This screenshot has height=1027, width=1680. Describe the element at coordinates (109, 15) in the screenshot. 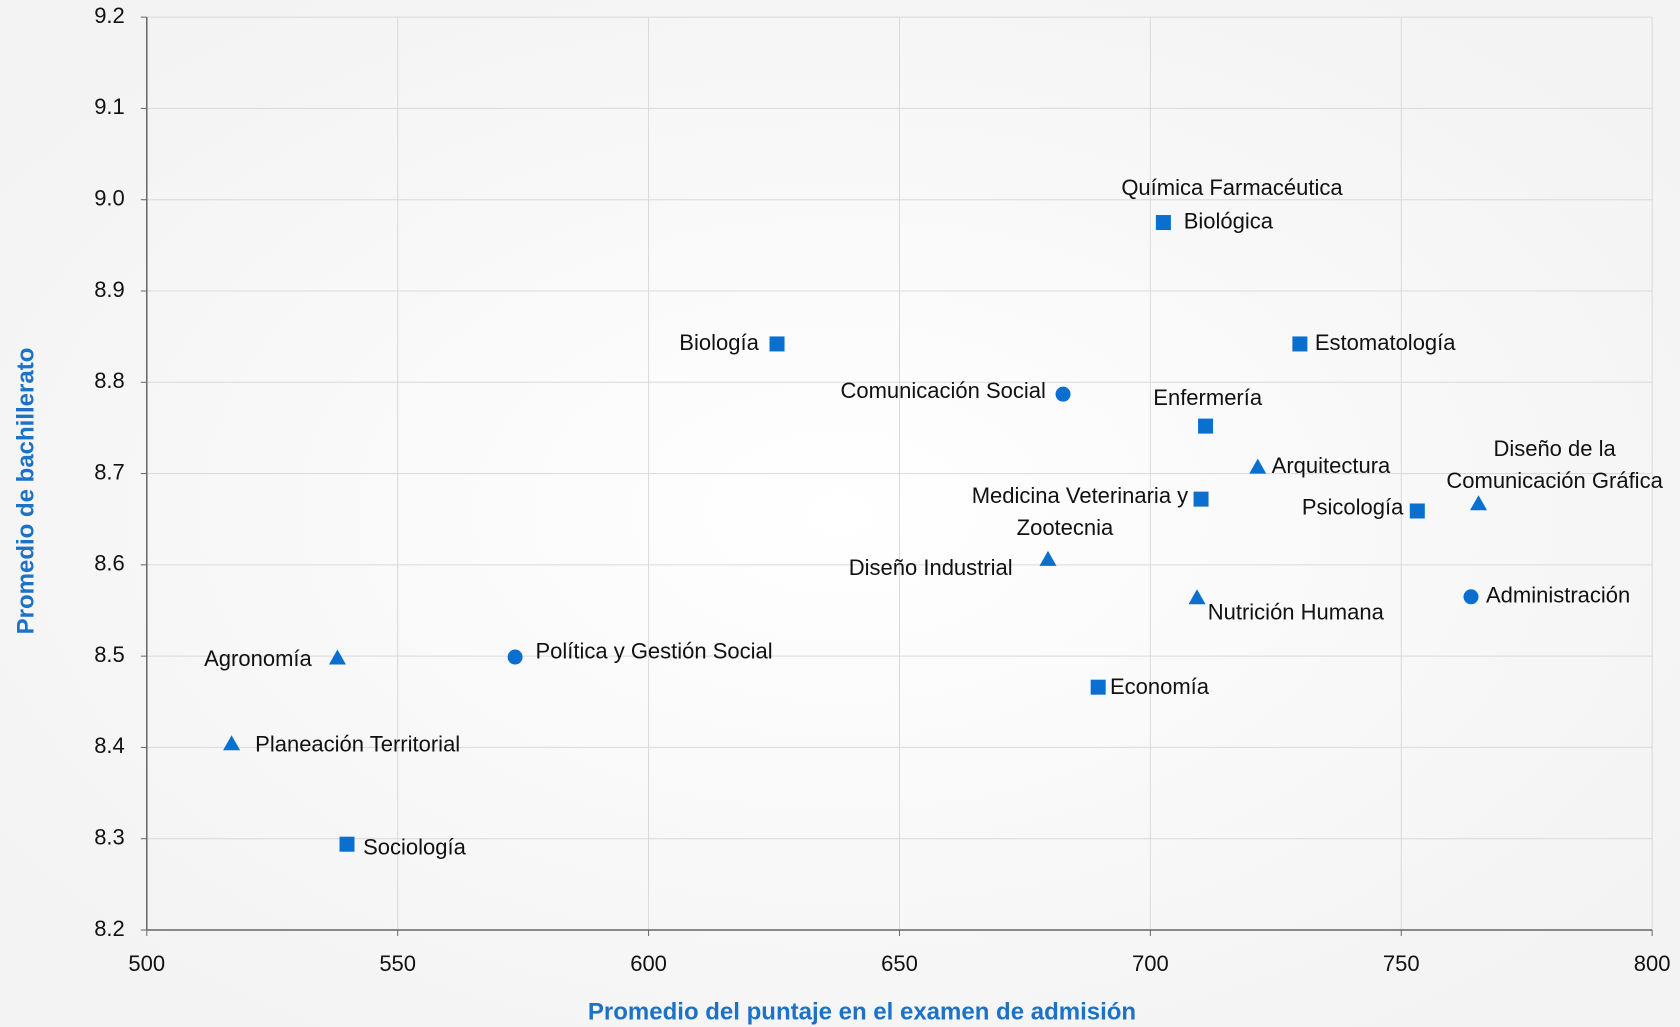

I see `y-tick-label: 9.2` at that location.